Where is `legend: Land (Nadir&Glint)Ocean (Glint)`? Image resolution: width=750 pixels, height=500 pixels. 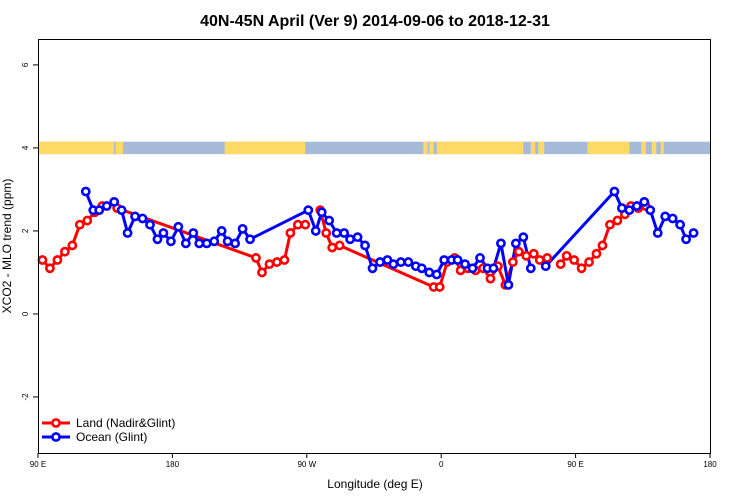
legend: Land (Nadir&Glint)Ocean (Glint) is located at coordinates (108, 430).